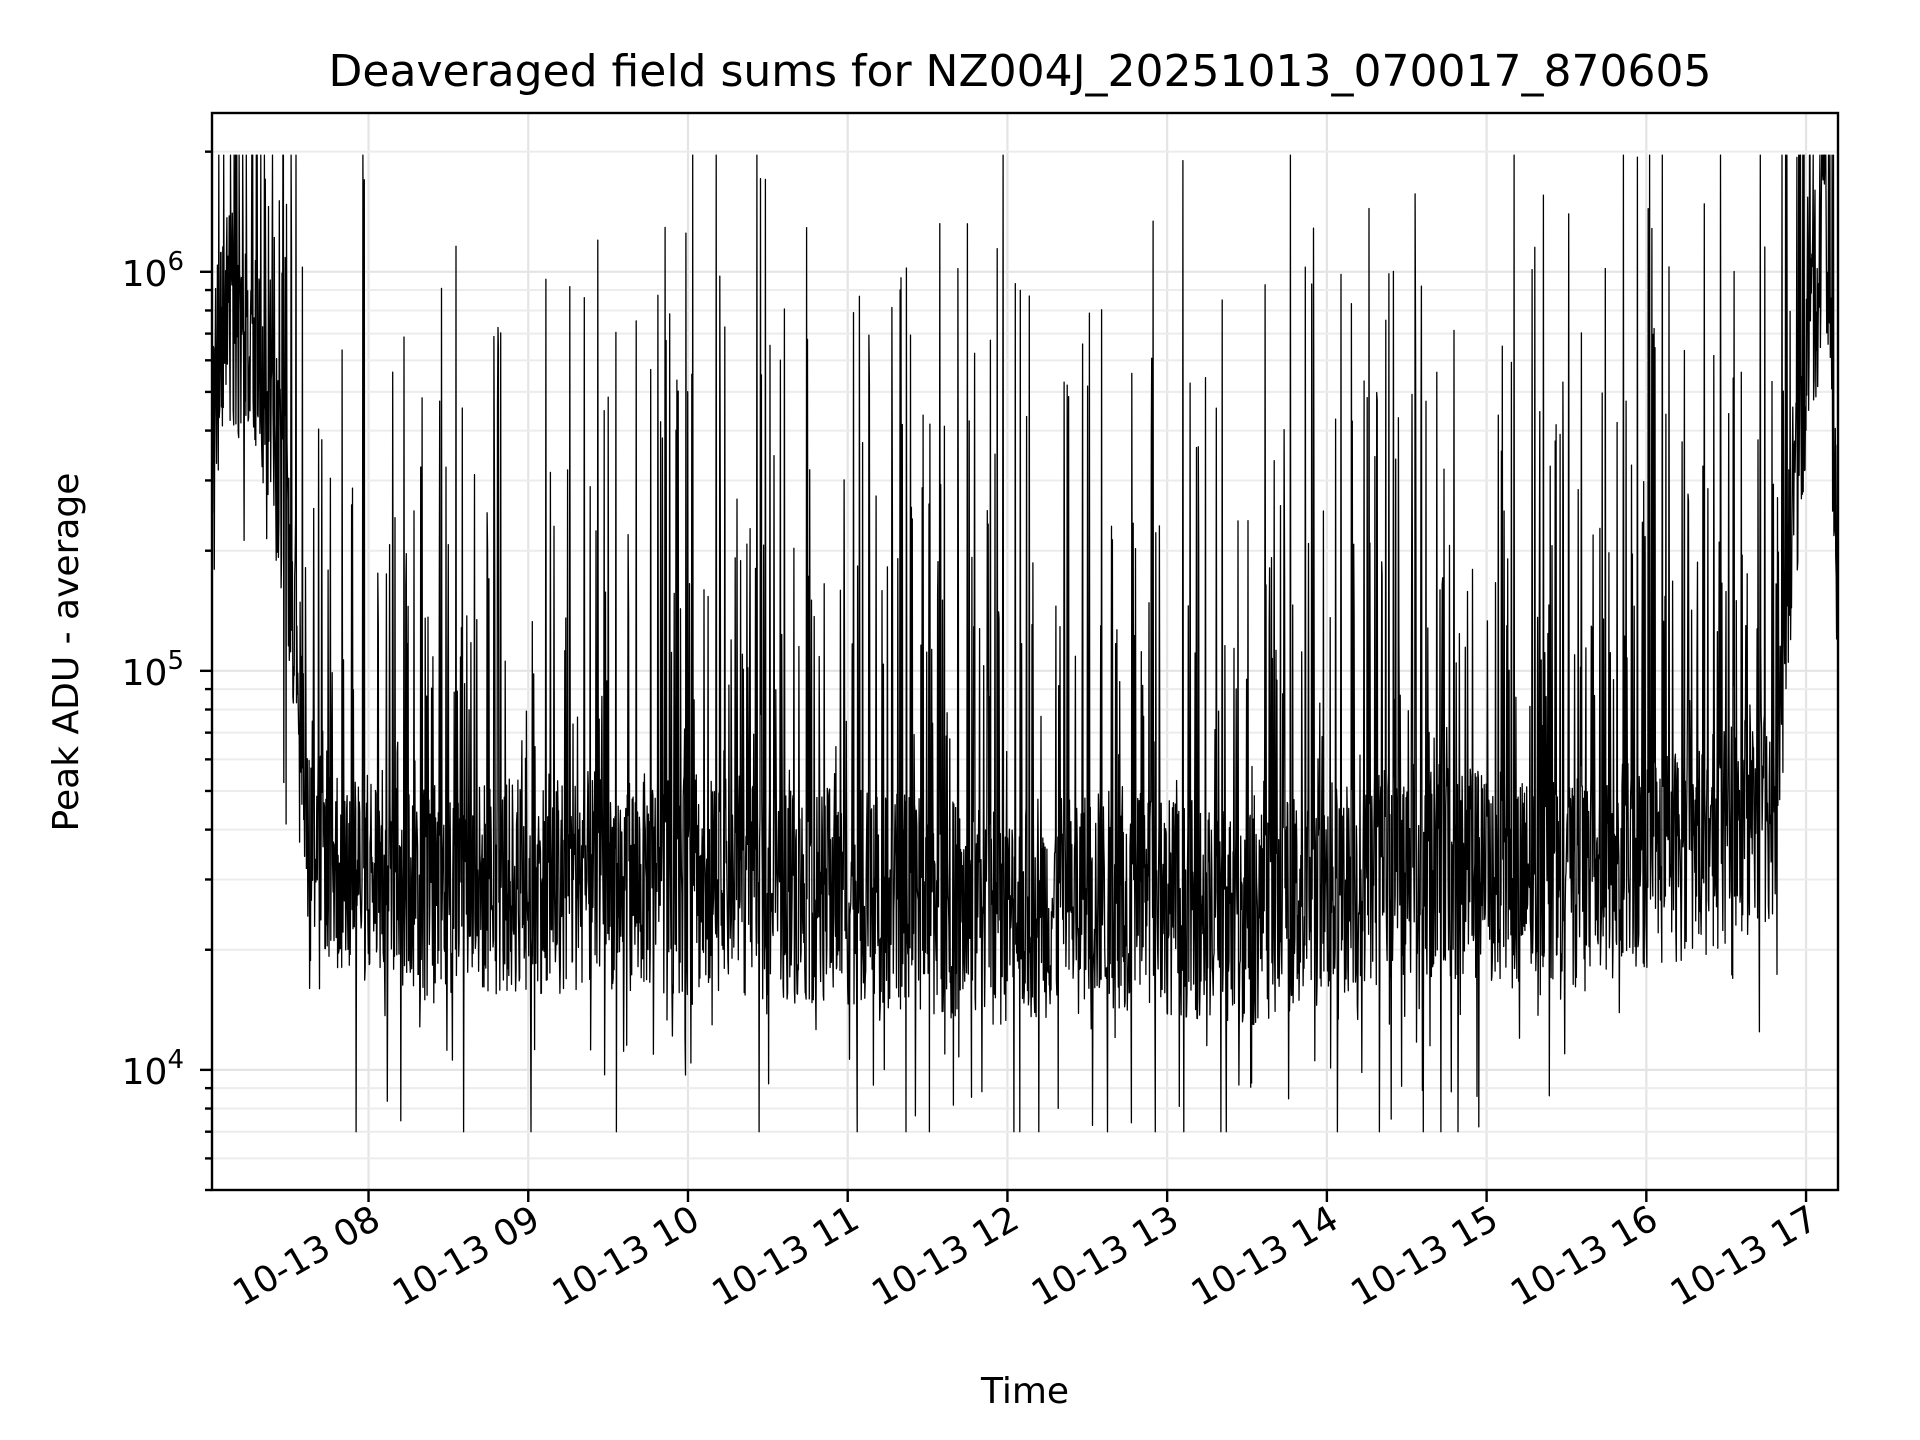 The image size is (1920, 1440). I want to click on x-tick-label: 10-13 09, so click(466, 1256).